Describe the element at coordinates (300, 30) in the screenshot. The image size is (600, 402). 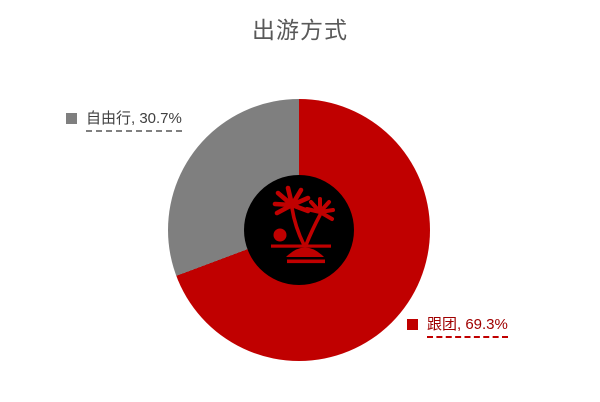
I see `chart-title: 出游方式` at that location.